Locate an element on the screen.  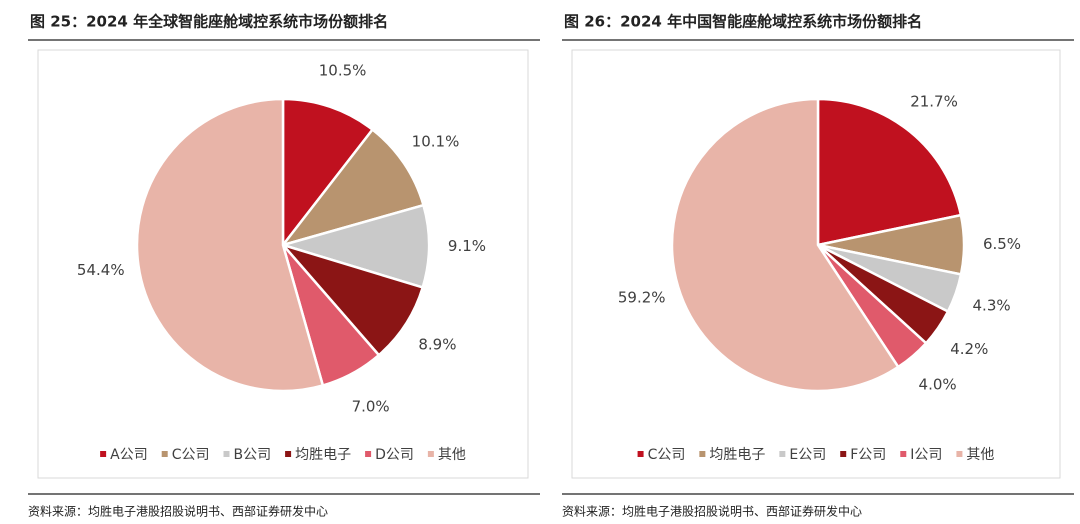
value-label: 4.0% is located at coordinates (938, 384).